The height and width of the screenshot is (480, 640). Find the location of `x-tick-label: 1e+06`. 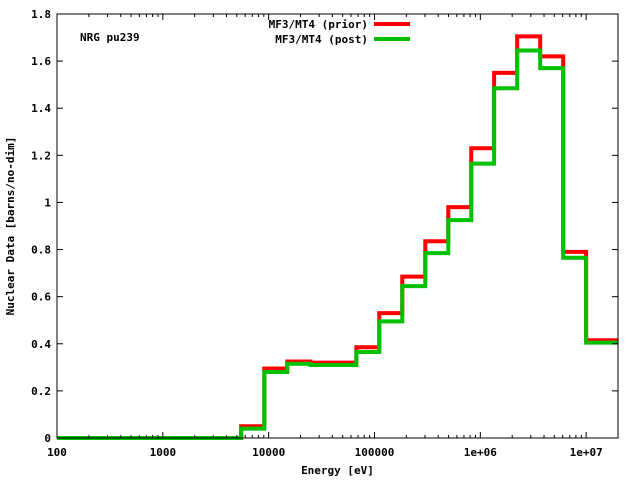

x-tick-label: 1e+06 is located at coordinates (480, 452).